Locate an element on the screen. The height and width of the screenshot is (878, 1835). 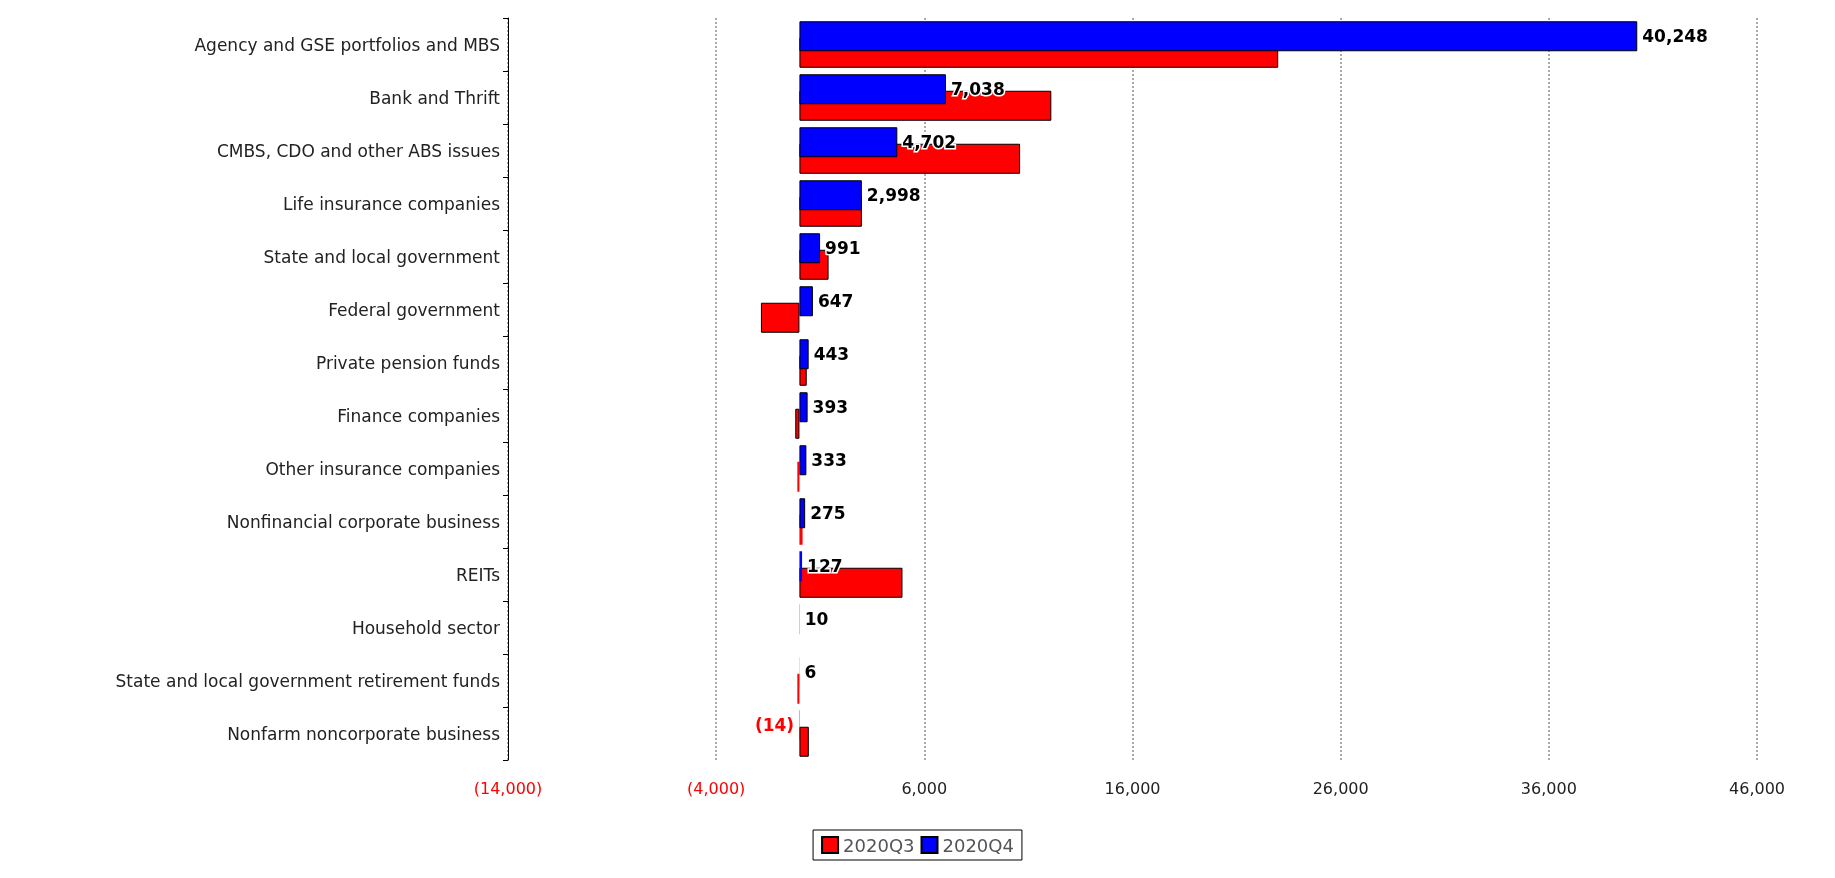
x-tick-label: 26,000 is located at coordinates (1340, 788).